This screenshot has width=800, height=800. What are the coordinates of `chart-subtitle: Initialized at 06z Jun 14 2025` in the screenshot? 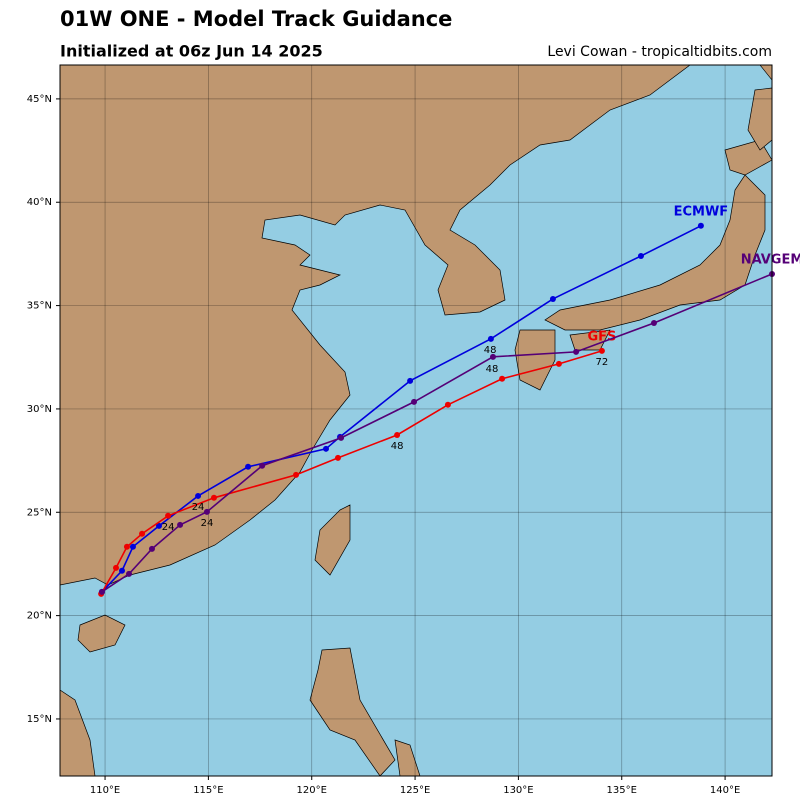 It's located at (191, 51).